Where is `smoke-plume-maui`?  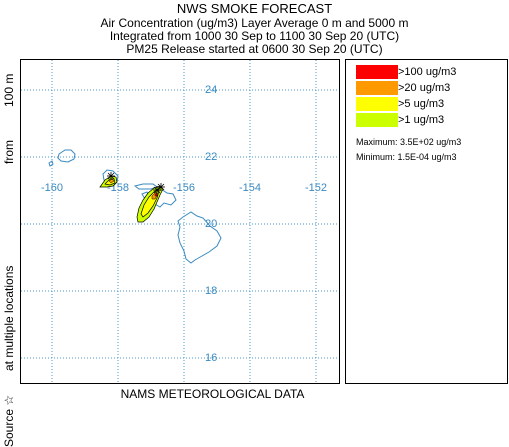 smoke-plume-maui is located at coordinates (150, 204).